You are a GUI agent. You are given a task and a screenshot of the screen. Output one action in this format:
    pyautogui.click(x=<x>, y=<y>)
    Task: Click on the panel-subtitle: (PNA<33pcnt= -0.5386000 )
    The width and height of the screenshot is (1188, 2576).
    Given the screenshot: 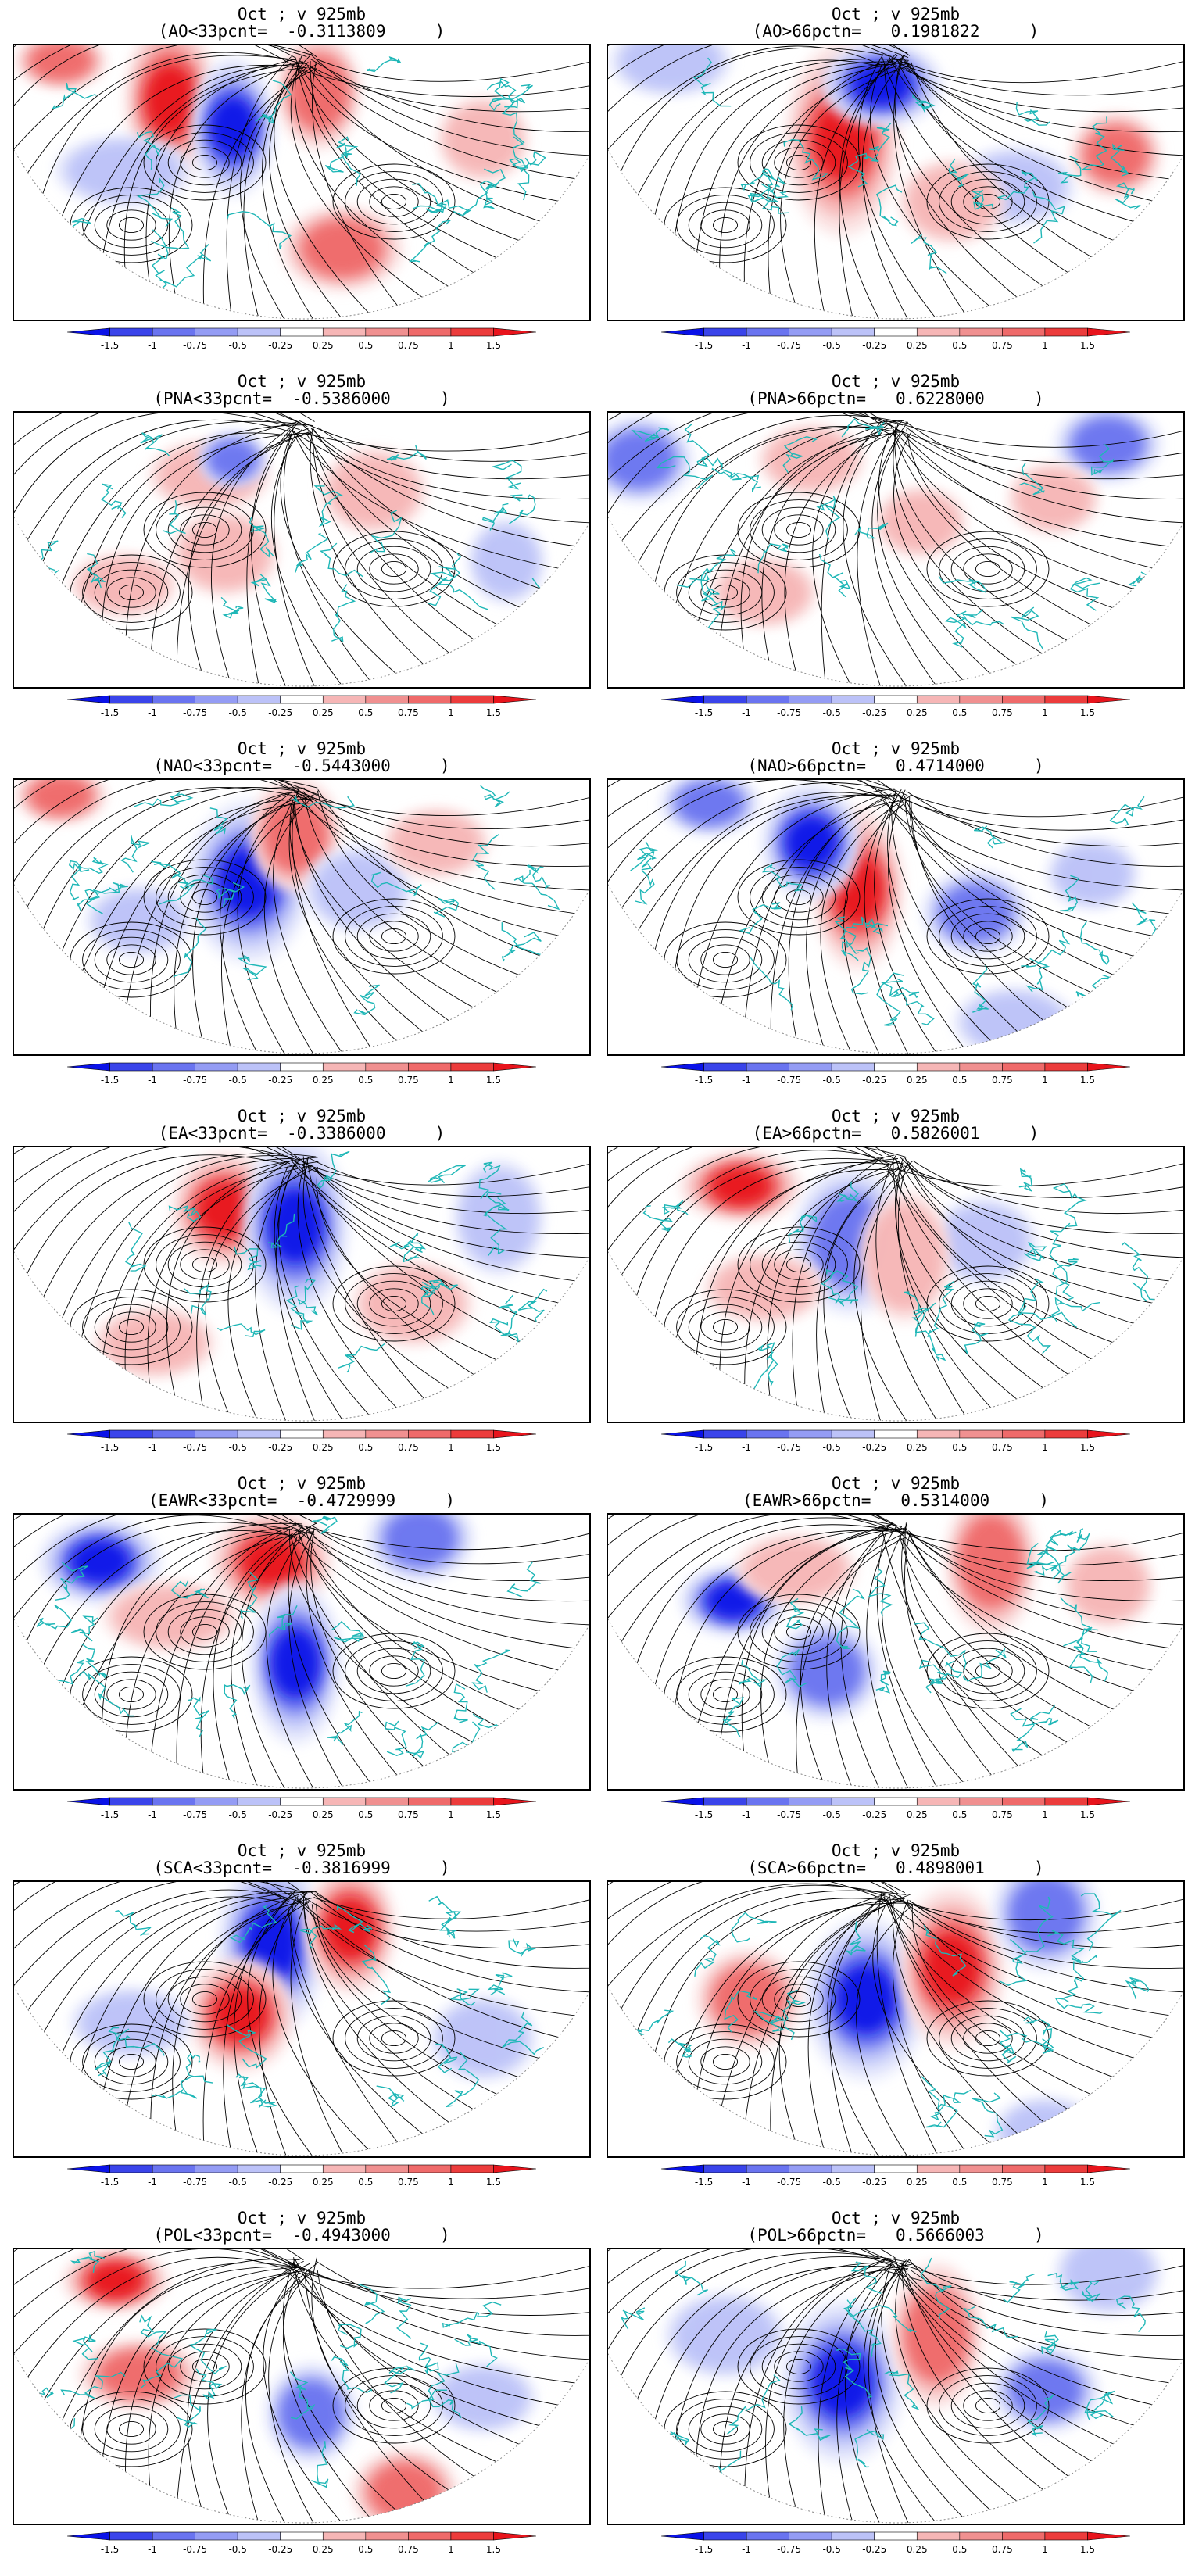 What is the action you would take?
    pyautogui.click(x=301, y=398)
    